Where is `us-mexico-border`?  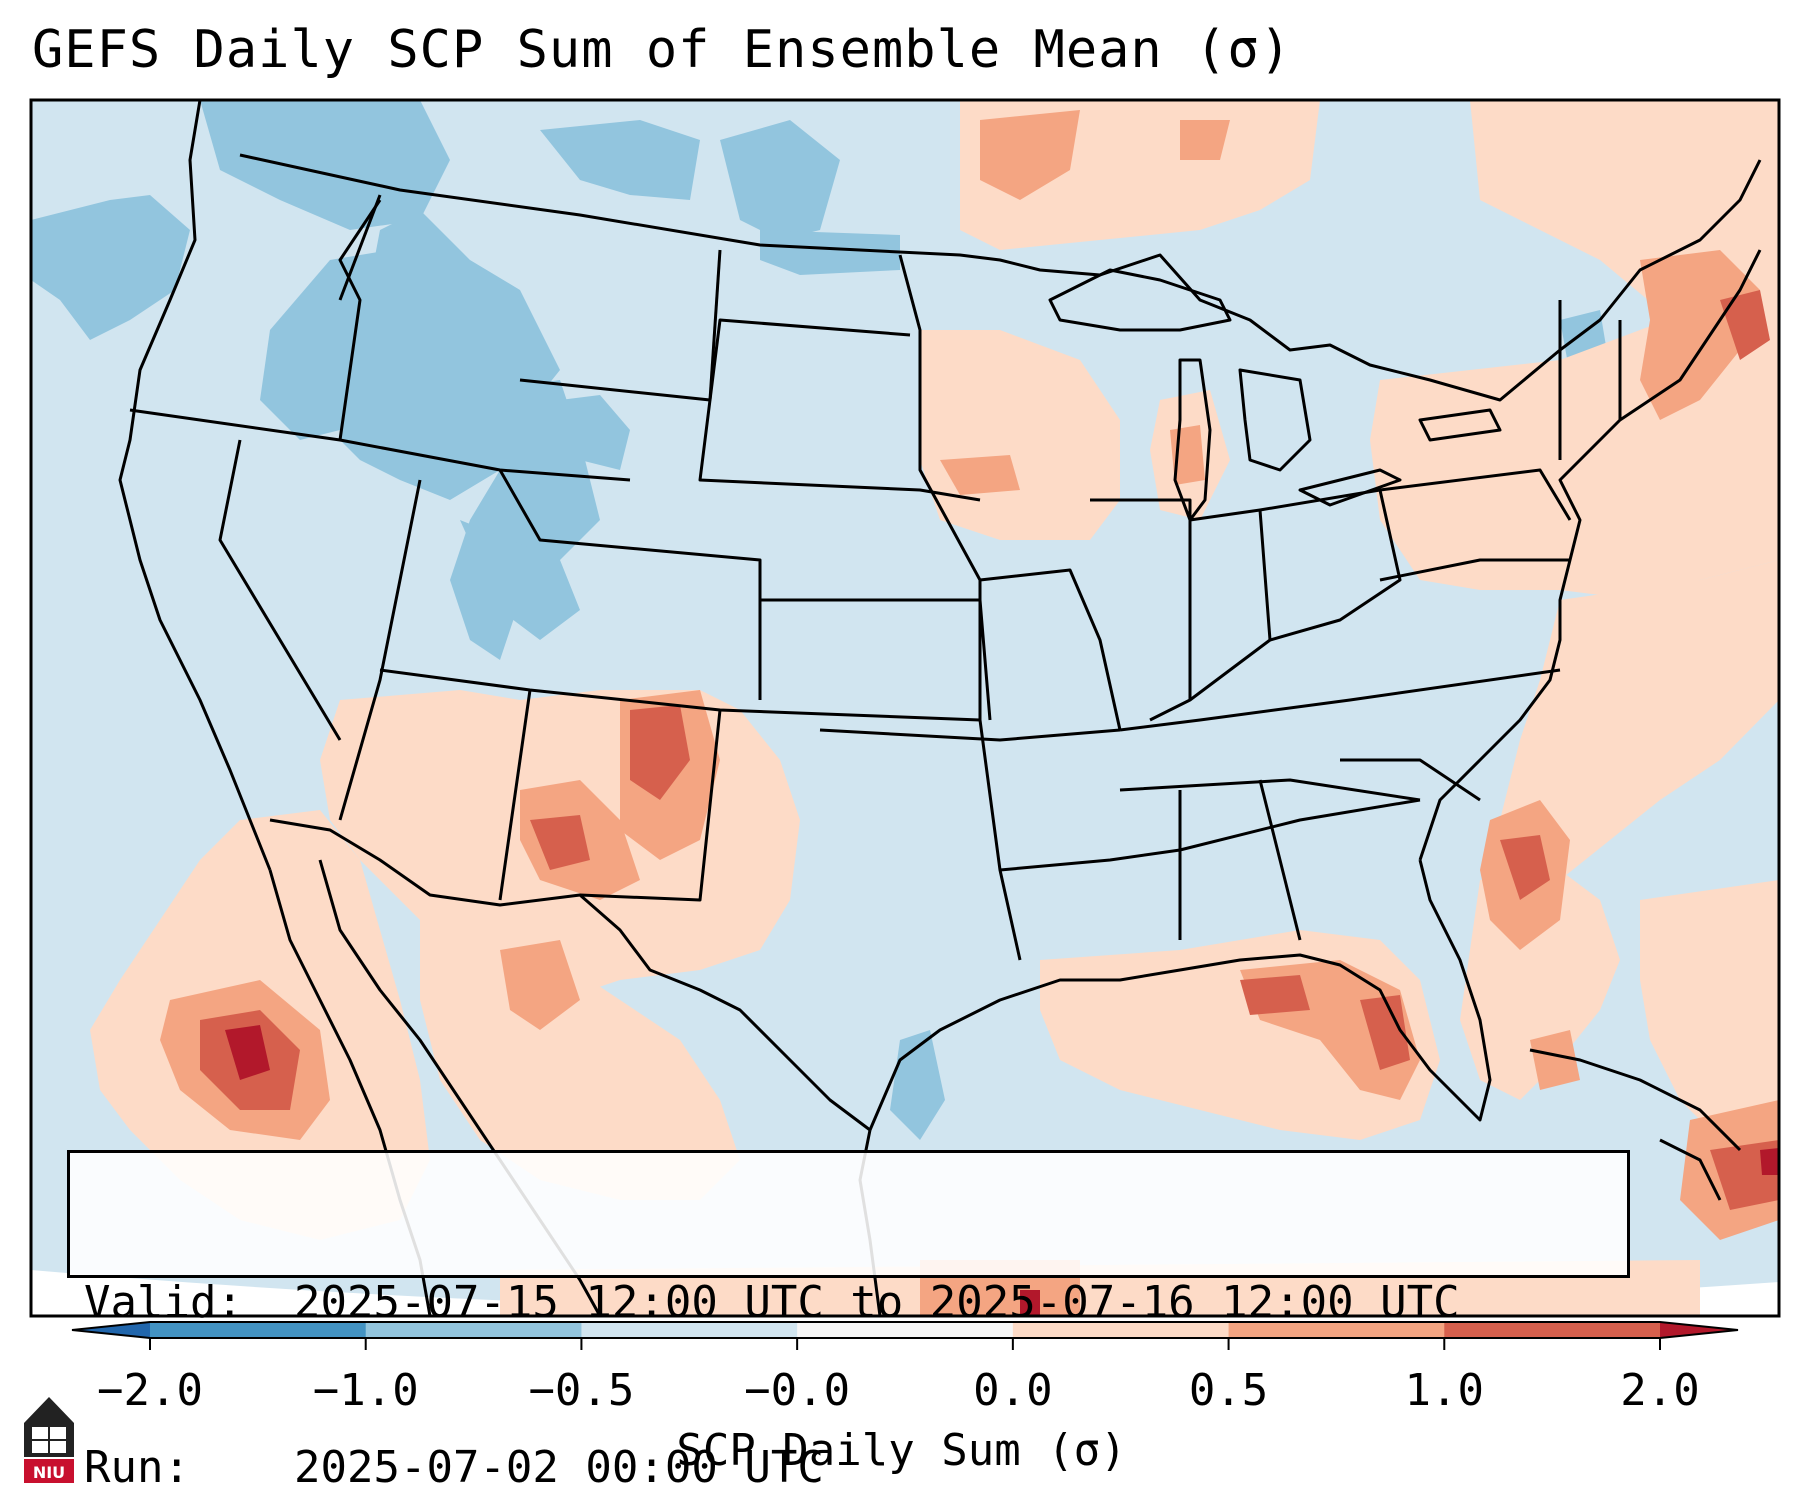
us-mexico-border is located at coordinates (570, 975).